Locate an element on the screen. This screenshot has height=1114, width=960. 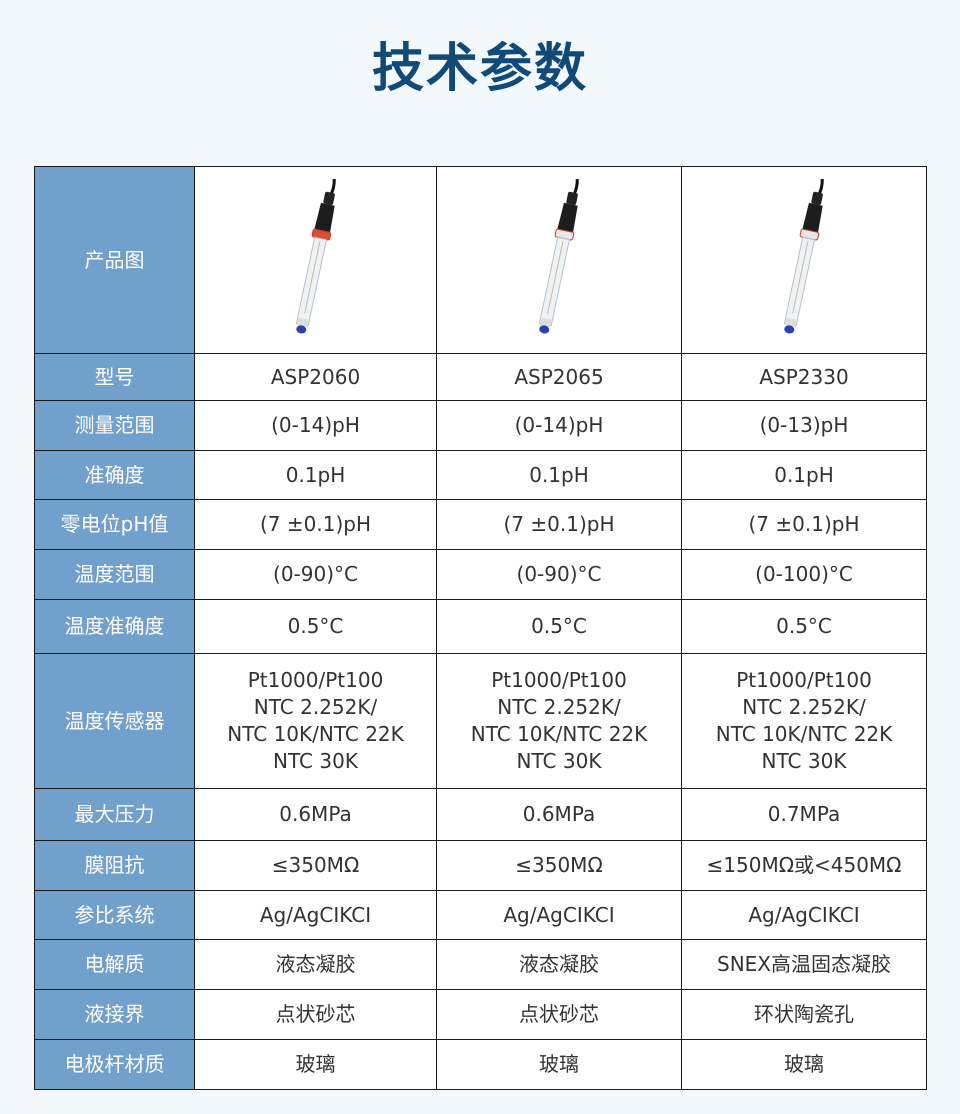
row-label: 产品图 is located at coordinates (114, 260).